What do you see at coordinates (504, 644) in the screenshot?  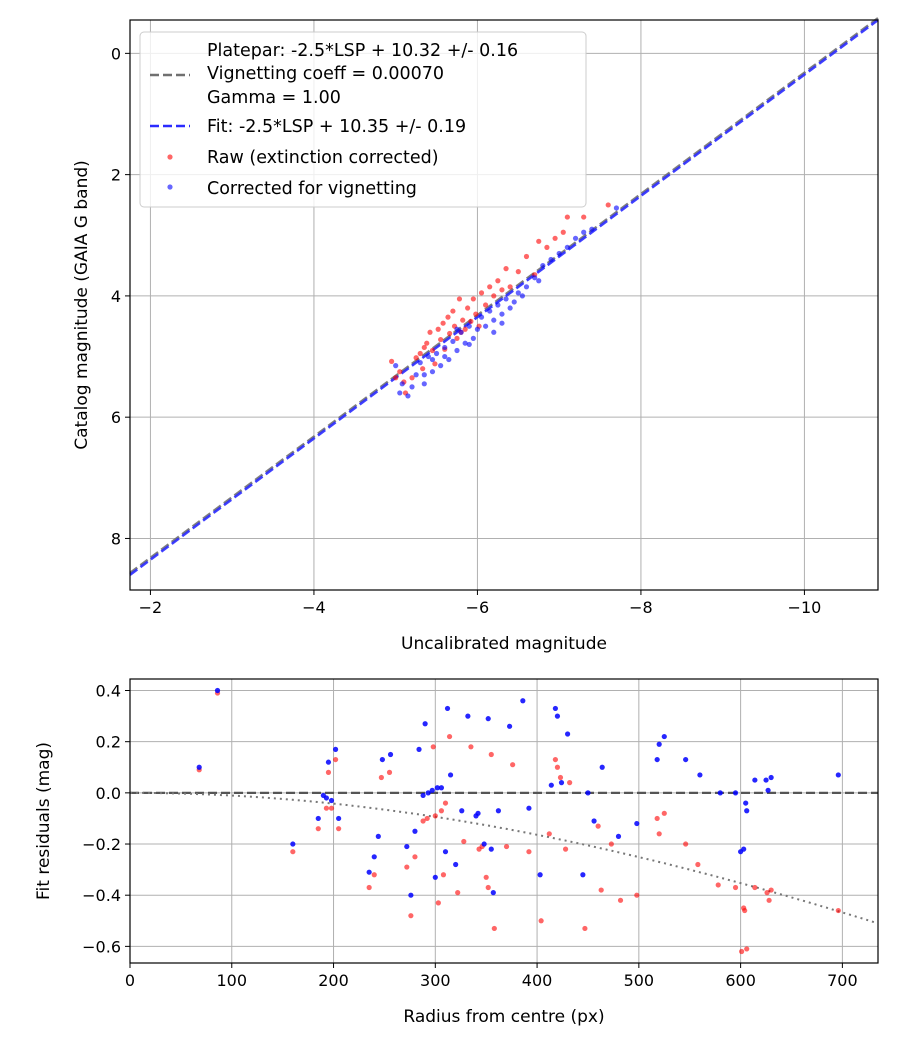 I see `magnitude-x-axis-label: Uncalibrated magnitude` at bounding box center [504, 644].